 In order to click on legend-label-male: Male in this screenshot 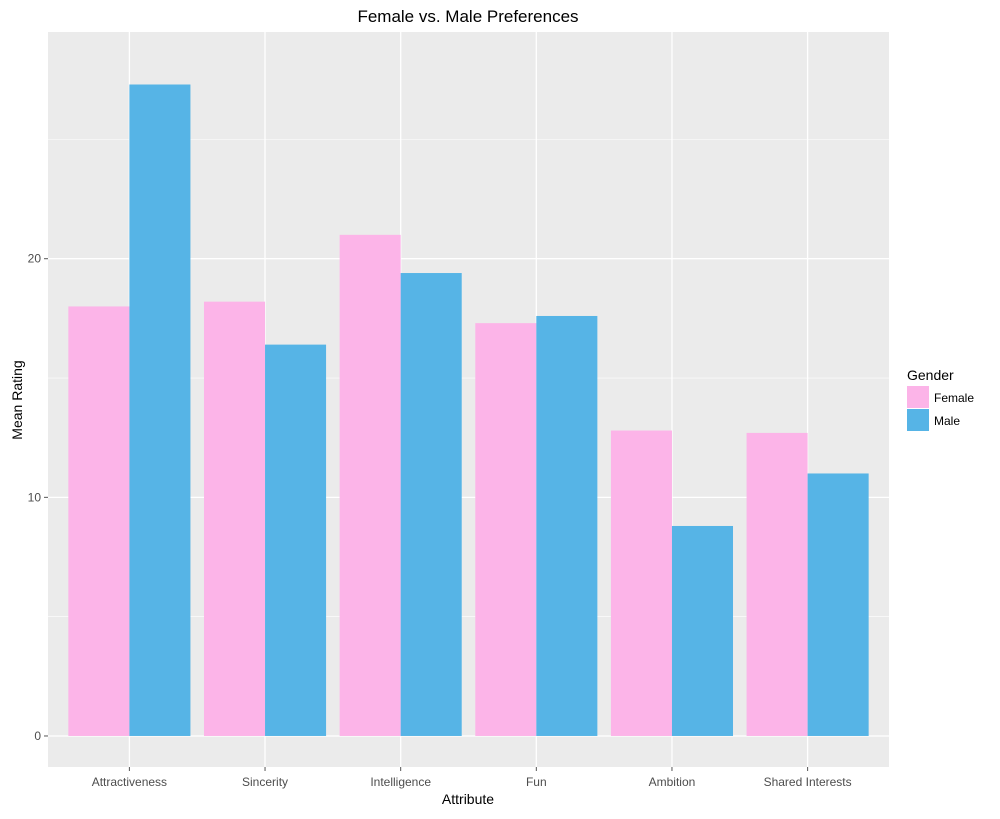, I will do `click(947, 421)`.